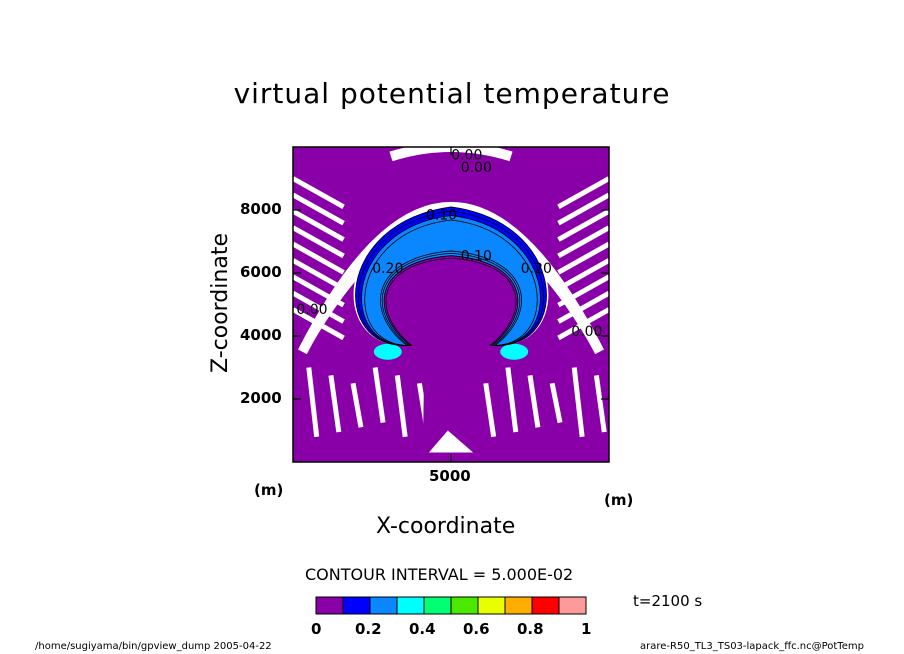  Describe the element at coordinates (452, 93) in the screenshot. I see `chart-title: virtual potential temperature` at that location.